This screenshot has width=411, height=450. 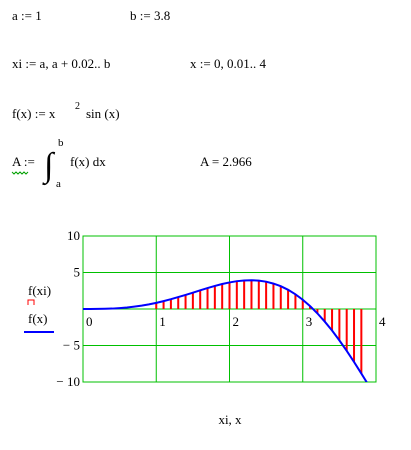 I want to click on squiggle, so click(x=20, y=173).